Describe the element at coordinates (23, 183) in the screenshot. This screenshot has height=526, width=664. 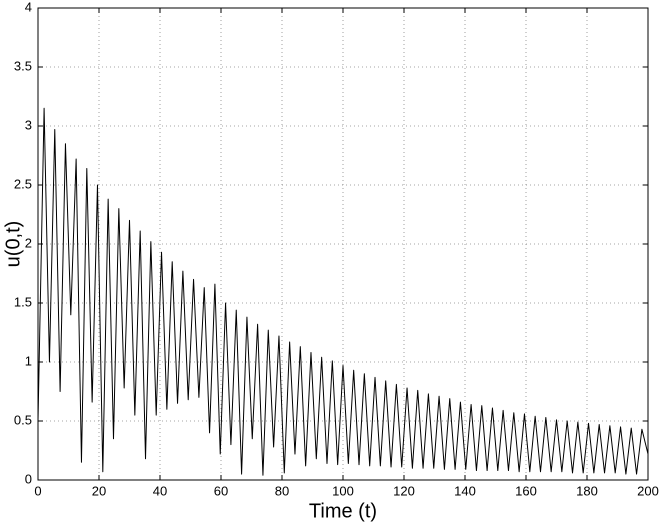
I see `y-tick-label: 2.5` at that location.